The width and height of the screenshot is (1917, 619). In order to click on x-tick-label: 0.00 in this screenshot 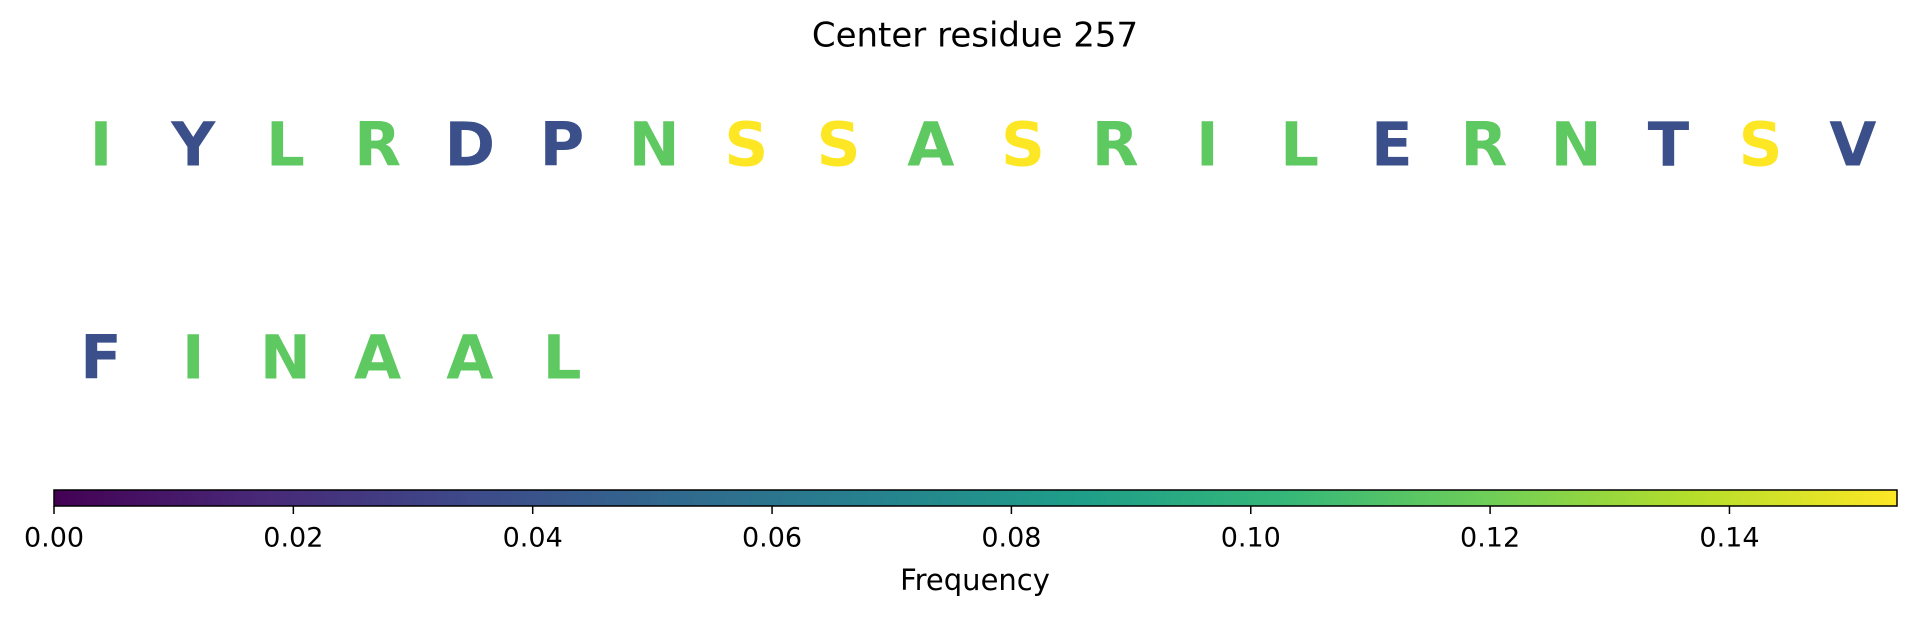, I will do `click(54, 538)`.